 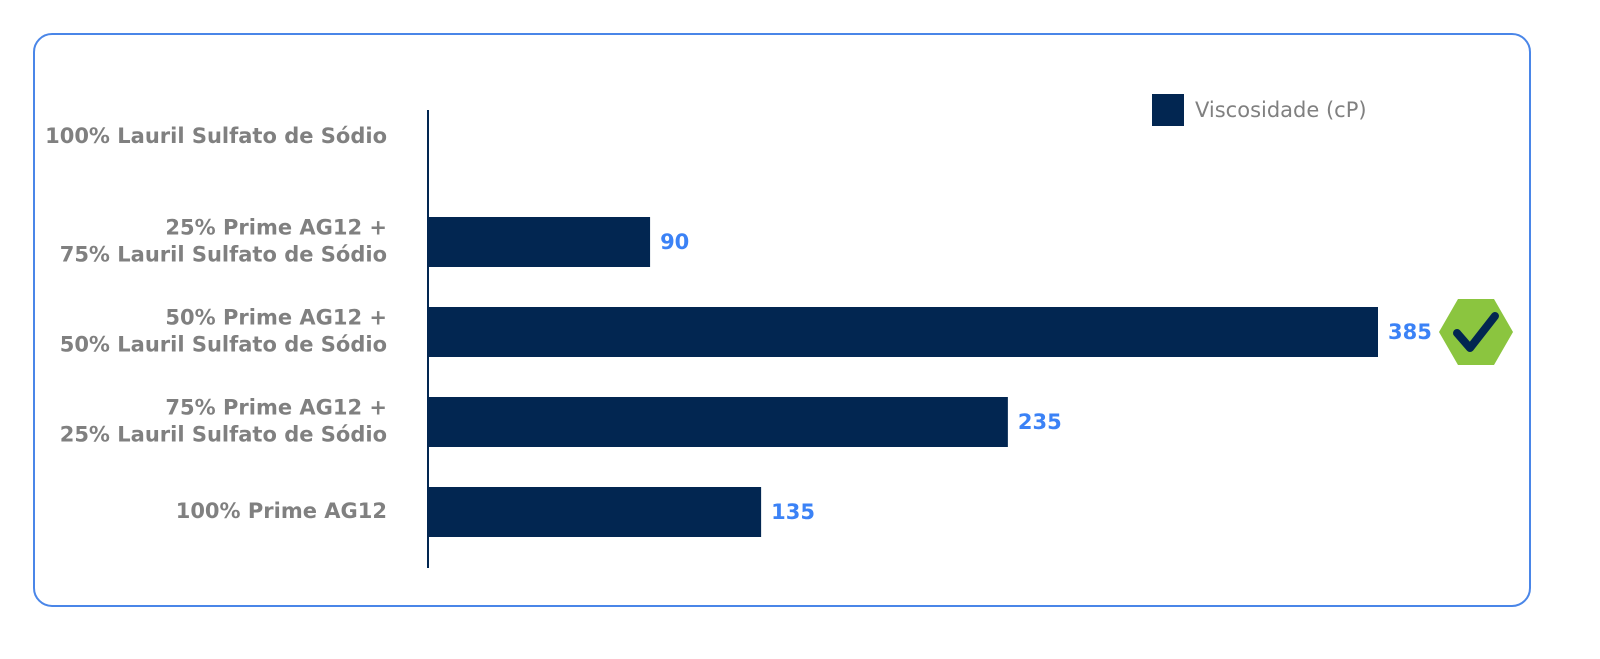 What do you see at coordinates (223, 435) in the screenshot?
I see `category-label: 25% Lauril Sulfato de Sódio` at bounding box center [223, 435].